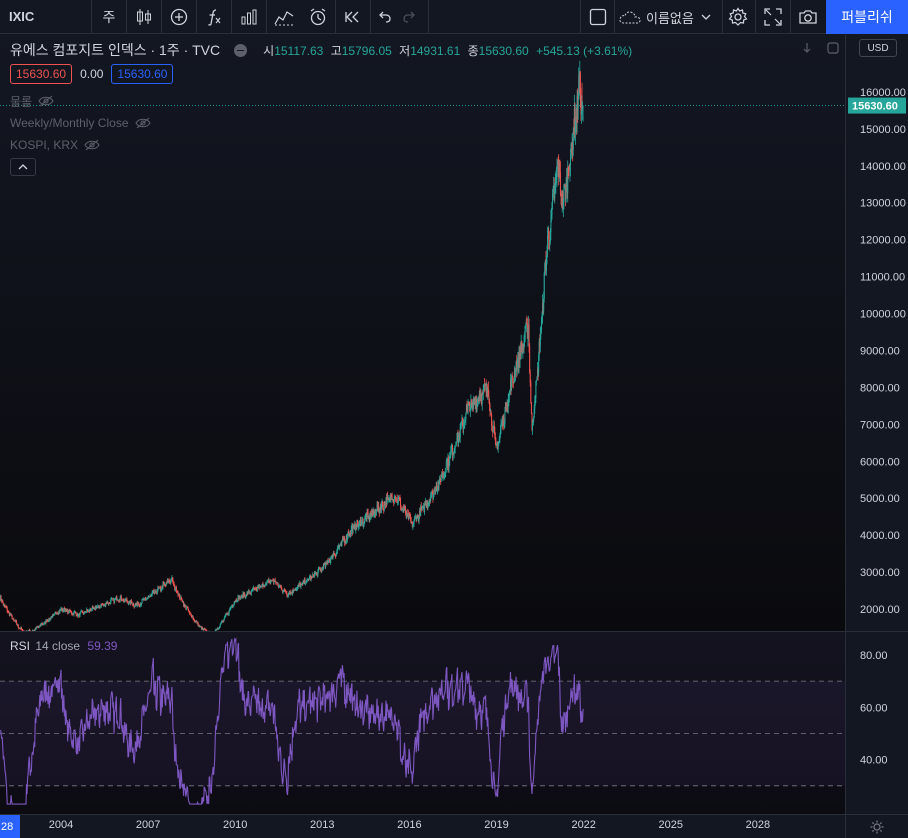  What do you see at coordinates (142, 74) in the screenshot?
I see `buy-price-box: 15630.60` at bounding box center [142, 74].